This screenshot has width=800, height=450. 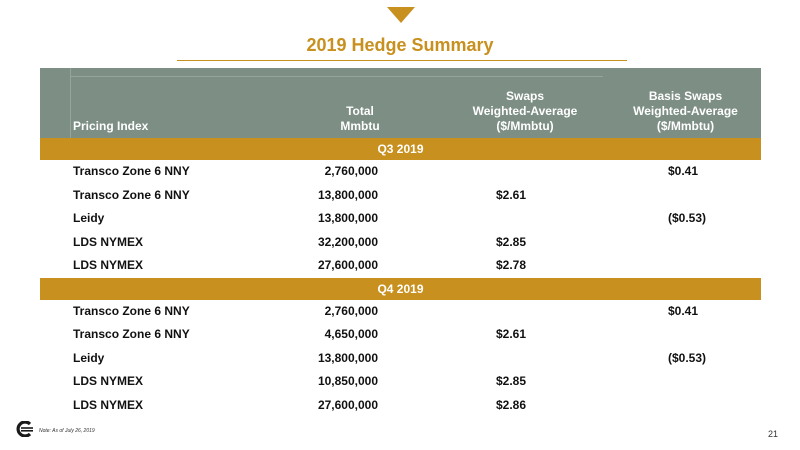 I want to click on header-total-line-1: Total, so click(x=360, y=111).